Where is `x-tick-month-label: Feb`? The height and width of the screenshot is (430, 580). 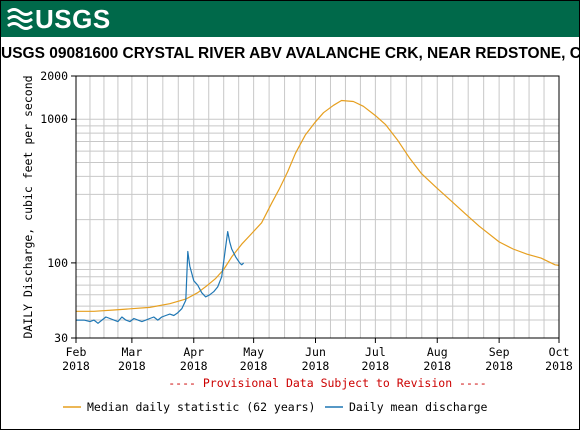
x-tick-month-label: Feb is located at coordinates (76, 352).